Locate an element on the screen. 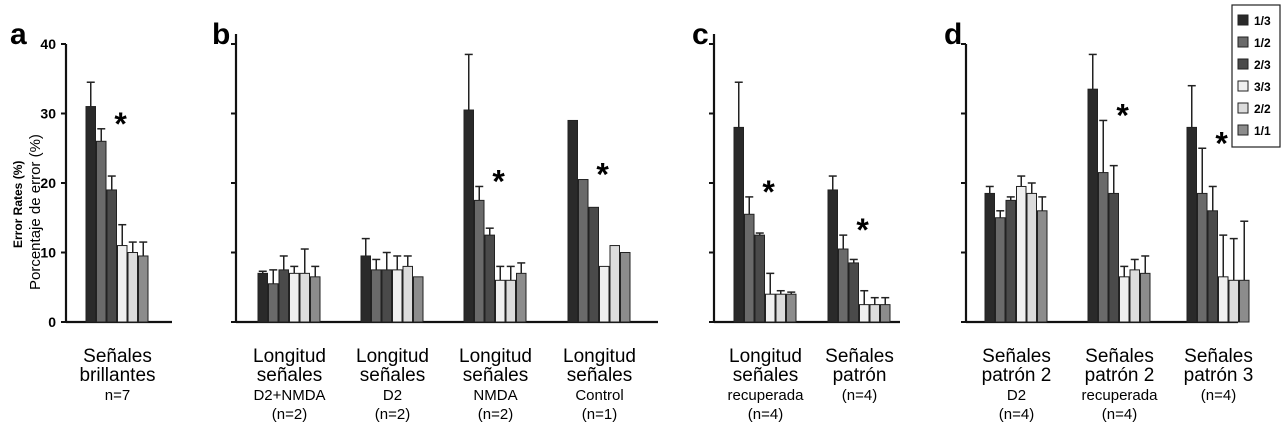 The height and width of the screenshot is (433, 1284). group-label-line: patrón 3 is located at coordinates (1219, 375).